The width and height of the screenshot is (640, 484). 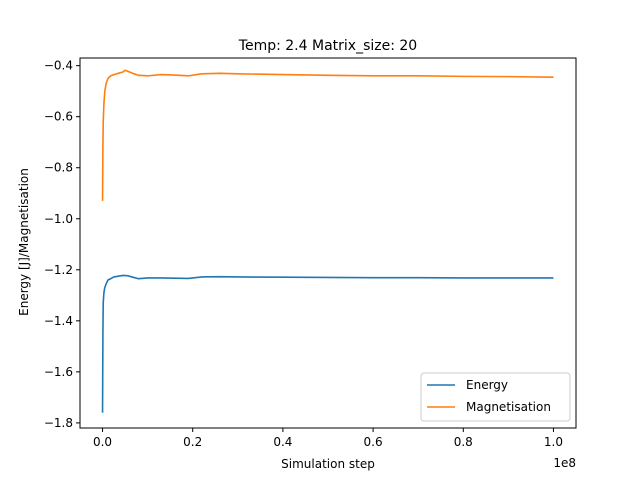 I want to click on x-tick-label: 1.0, so click(x=553, y=442).